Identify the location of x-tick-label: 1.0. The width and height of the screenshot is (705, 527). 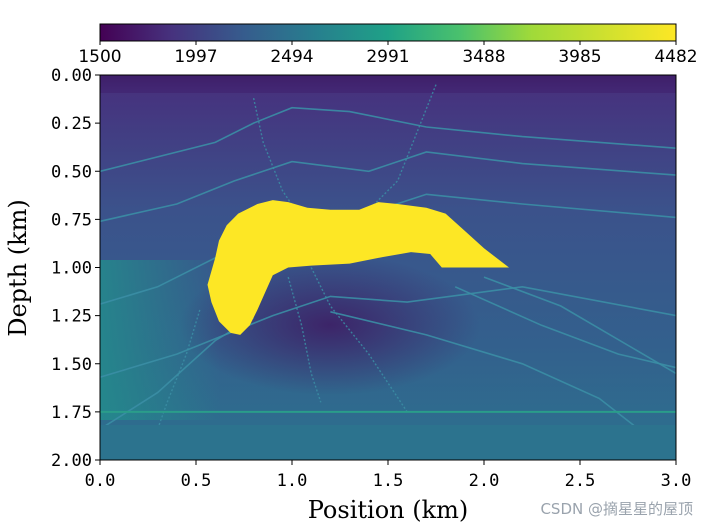
(292, 481).